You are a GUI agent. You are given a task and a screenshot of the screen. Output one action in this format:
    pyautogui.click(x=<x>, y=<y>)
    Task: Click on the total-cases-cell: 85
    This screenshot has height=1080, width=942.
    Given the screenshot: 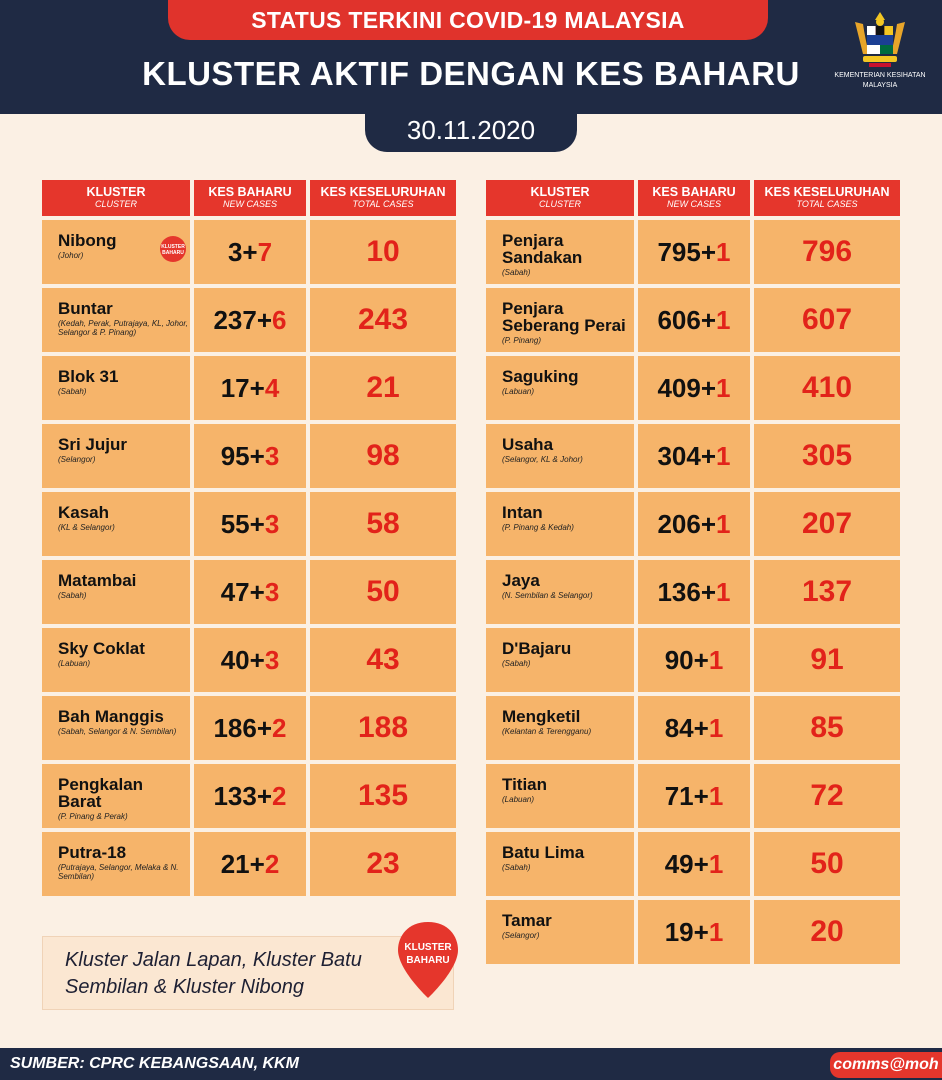 What is the action you would take?
    pyautogui.click(x=827, y=728)
    